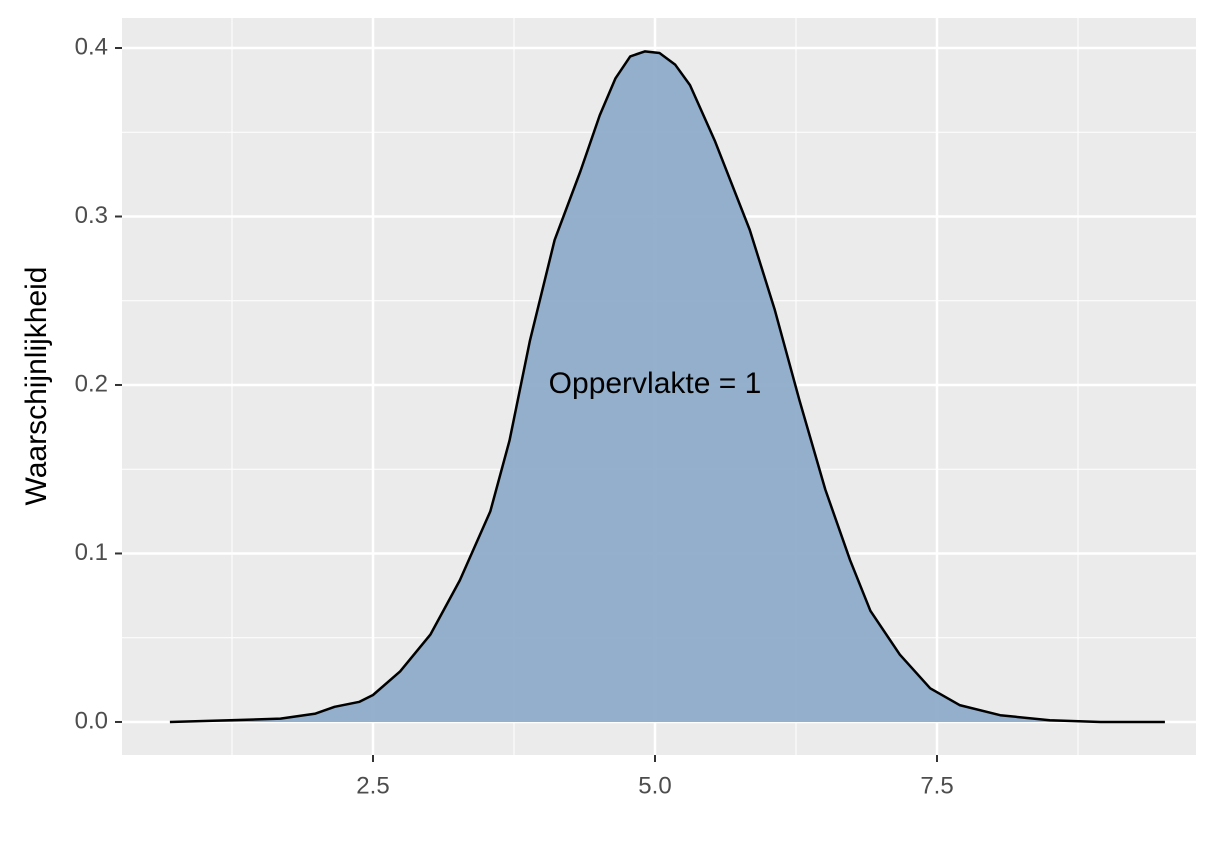 This screenshot has height=864, width=1232. What do you see at coordinates (372, 785) in the screenshot?
I see `x-tick-label: 2.5` at bounding box center [372, 785].